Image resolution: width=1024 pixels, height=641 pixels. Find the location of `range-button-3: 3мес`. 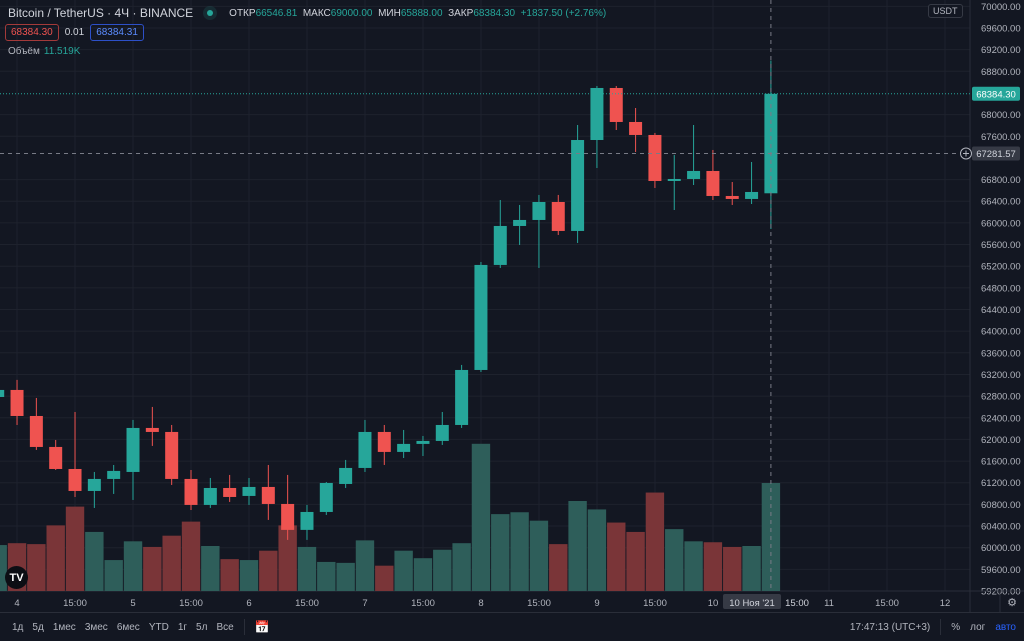

range-button-3: 3мес is located at coordinates (96, 627).